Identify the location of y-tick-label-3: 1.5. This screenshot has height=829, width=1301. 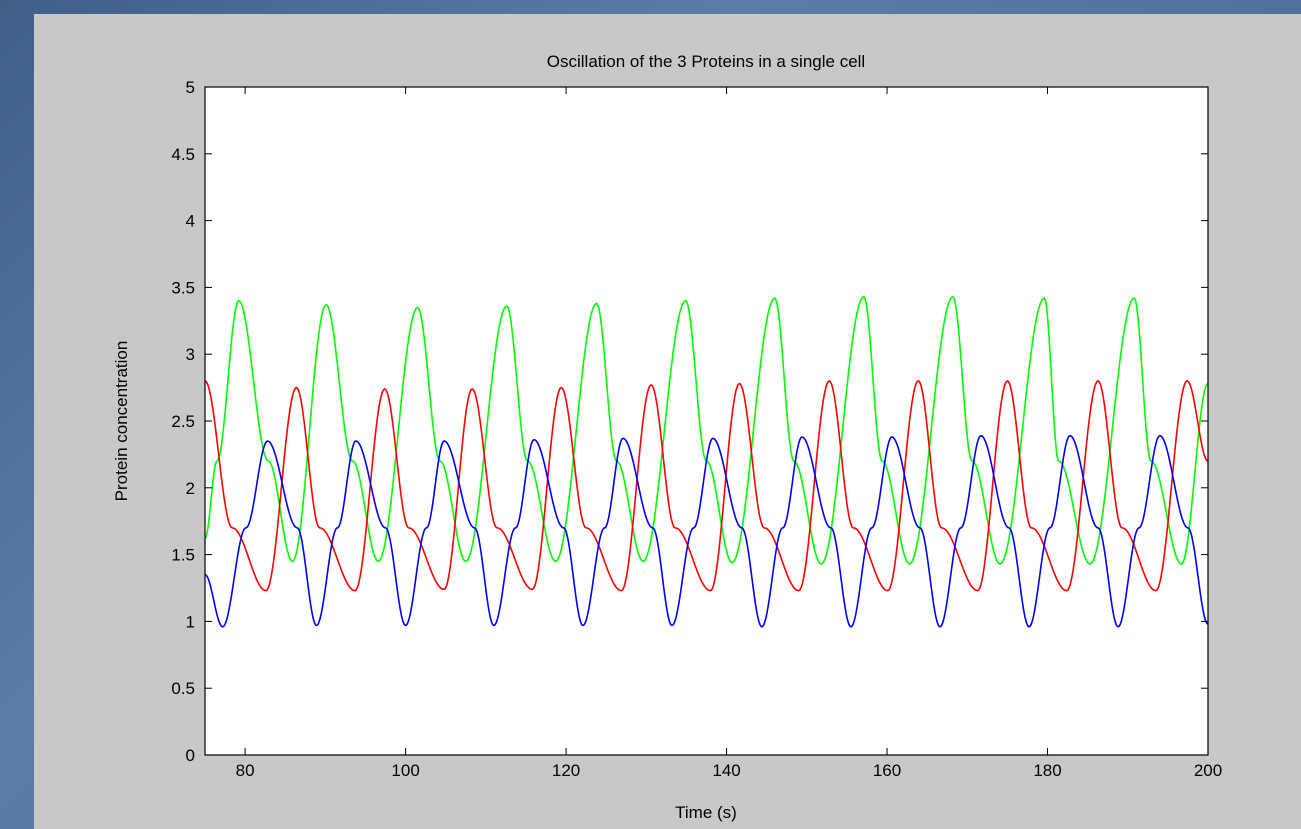
(183, 555).